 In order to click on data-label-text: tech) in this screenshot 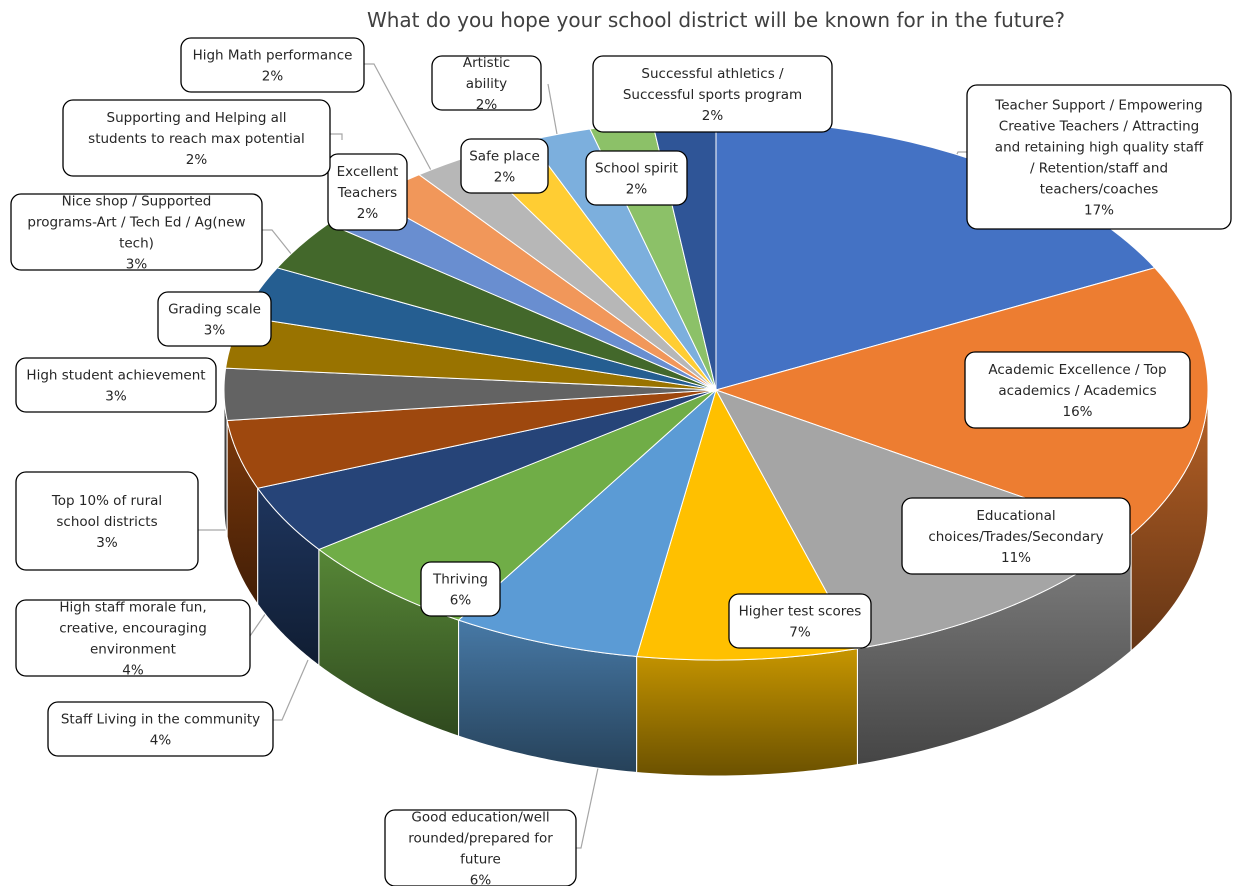, I will do `click(136, 244)`.